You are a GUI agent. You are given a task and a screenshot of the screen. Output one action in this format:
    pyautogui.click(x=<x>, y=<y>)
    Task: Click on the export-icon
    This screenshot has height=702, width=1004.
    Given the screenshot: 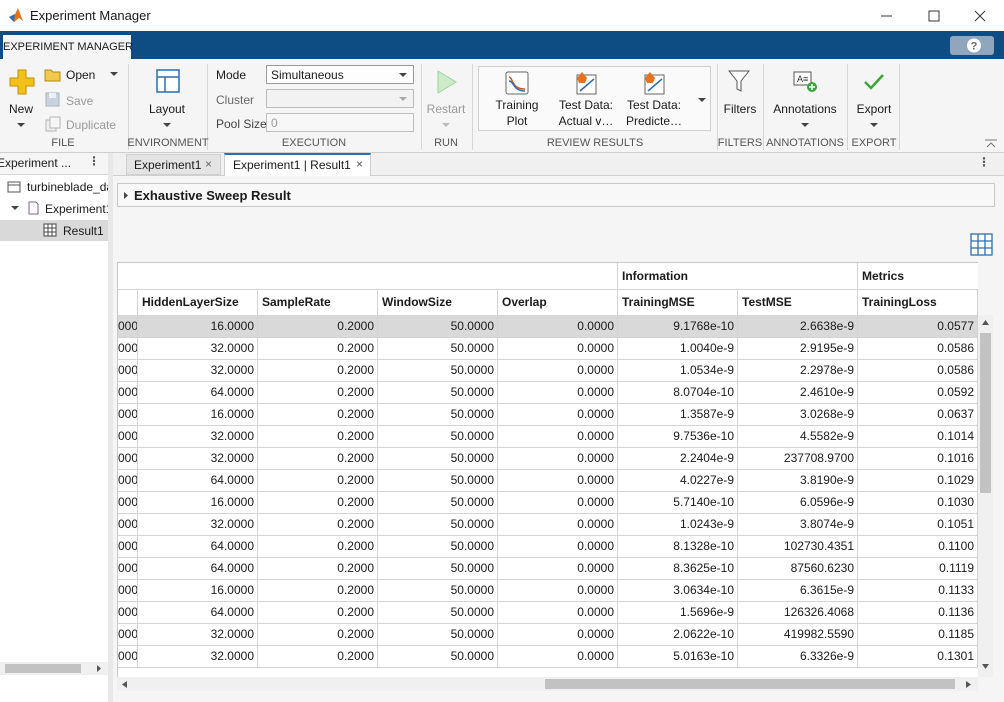 What is the action you would take?
    pyautogui.click(x=874, y=82)
    